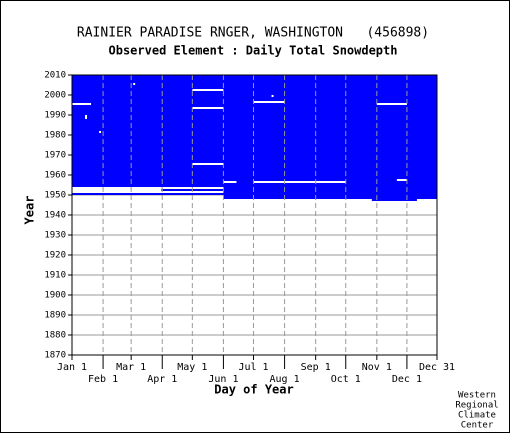 The image size is (510, 433). Describe the element at coordinates (55, 136) in the screenshot. I see `y-tick-label: 1980` at that location.